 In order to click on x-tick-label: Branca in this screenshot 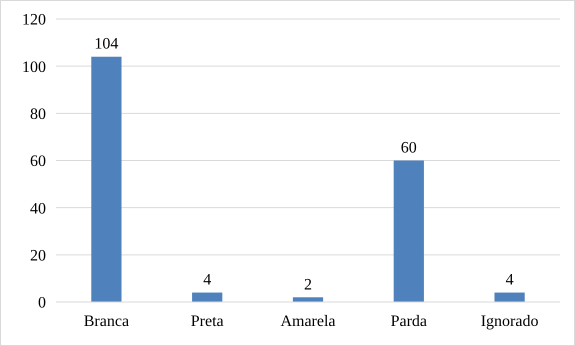, I will do `click(107, 321)`.